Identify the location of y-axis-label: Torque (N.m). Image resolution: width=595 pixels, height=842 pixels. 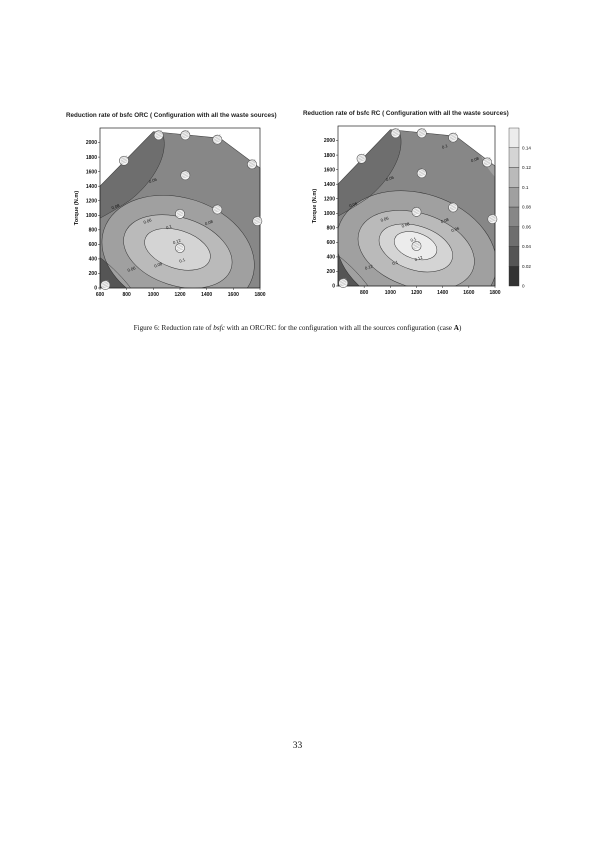
(77, 208).